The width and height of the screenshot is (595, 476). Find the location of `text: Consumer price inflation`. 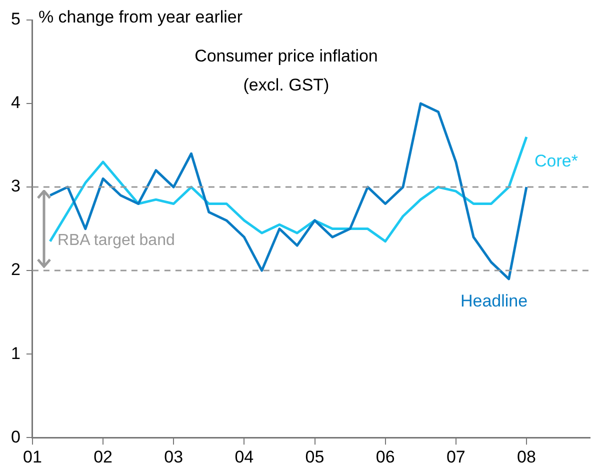

text: Consumer price inflation is located at coordinates (286, 56).